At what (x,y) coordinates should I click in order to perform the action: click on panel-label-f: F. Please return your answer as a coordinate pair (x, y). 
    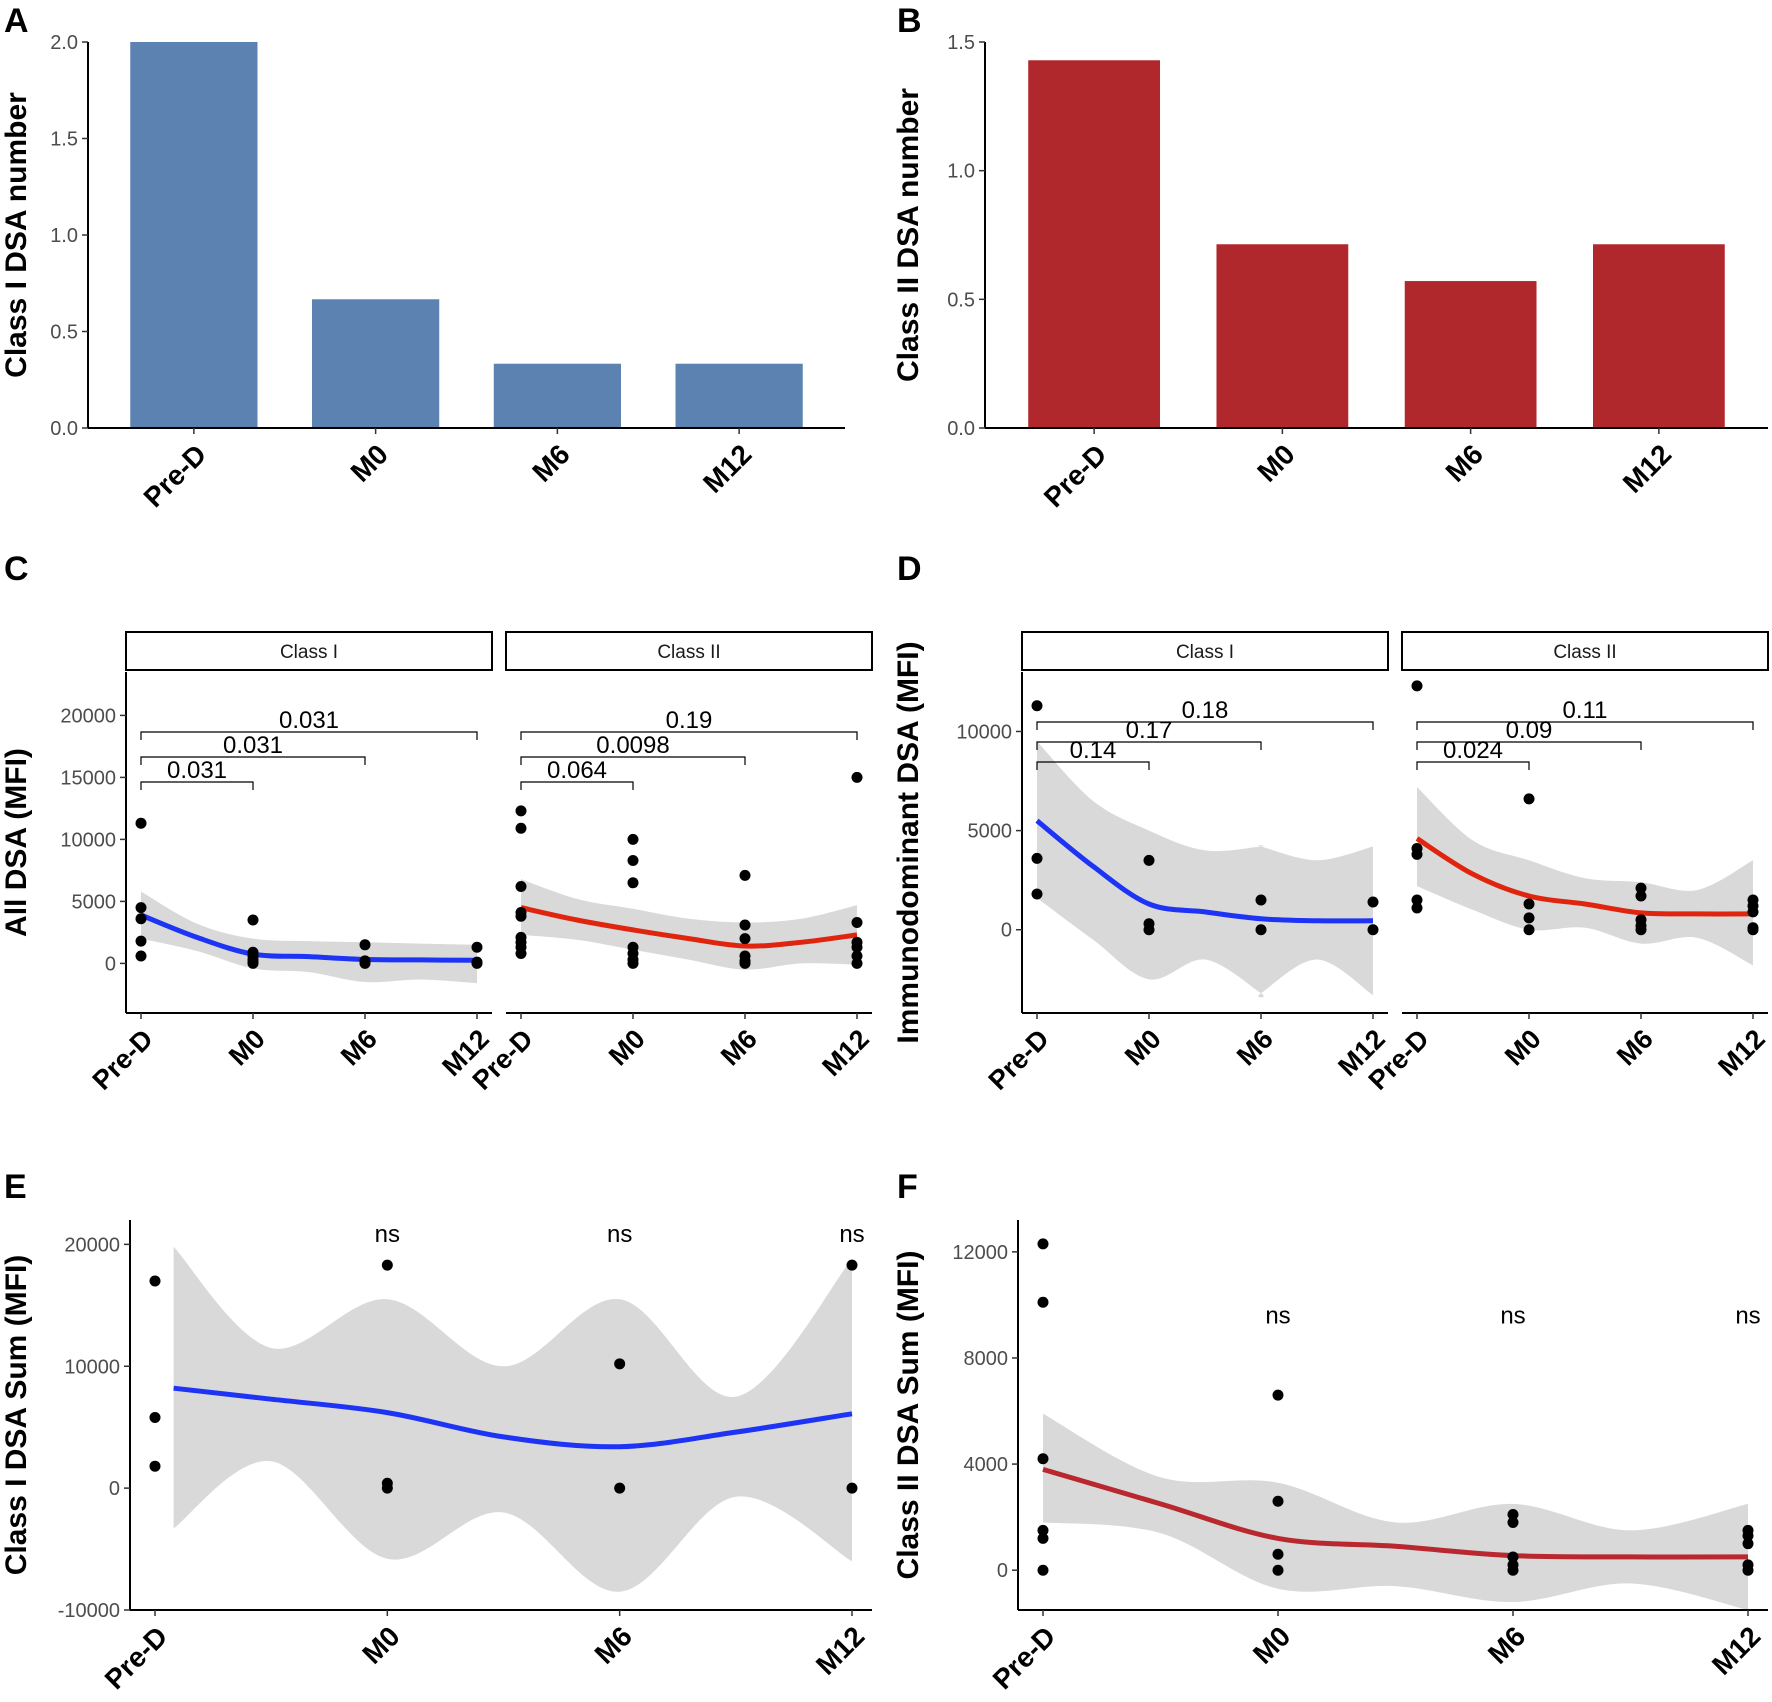
    Looking at the image, I should click on (907, 1187).